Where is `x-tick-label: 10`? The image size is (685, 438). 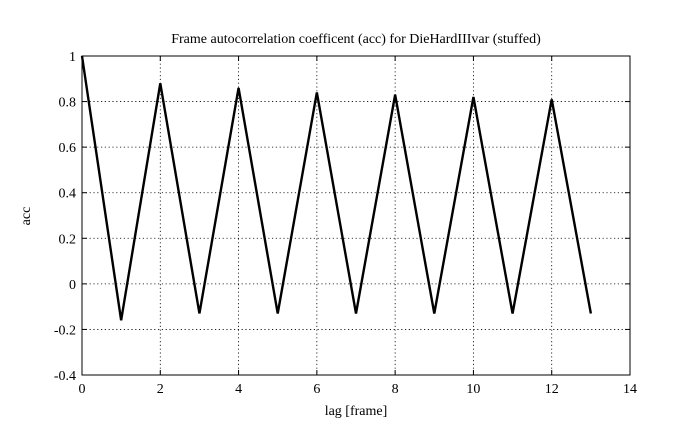 x-tick-label: 10 is located at coordinates (473, 389).